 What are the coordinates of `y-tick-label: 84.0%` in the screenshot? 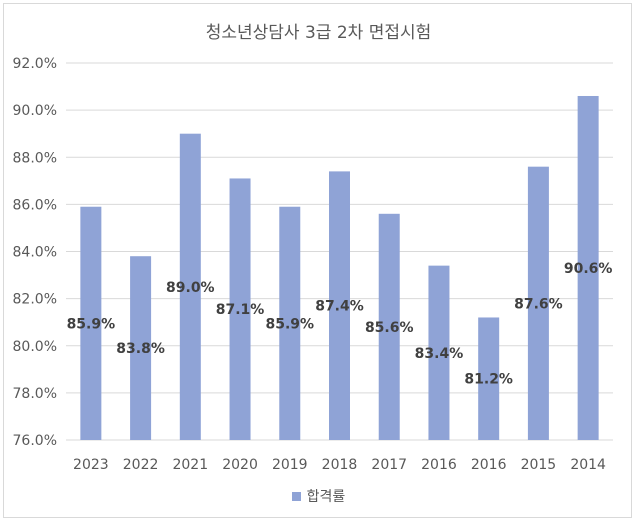 It's located at (35, 253).